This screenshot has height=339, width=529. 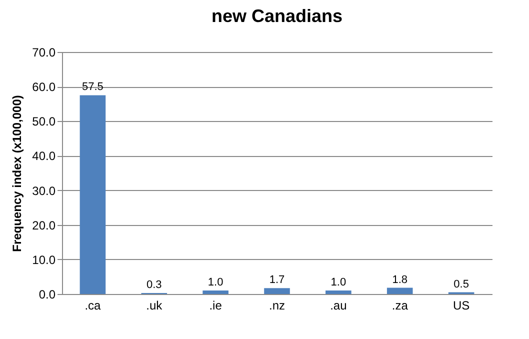 What do you see at coordinates (47, 295) in the screenshot?
I see `y-tick-label: 0.0` at bounding box center [47, 295].